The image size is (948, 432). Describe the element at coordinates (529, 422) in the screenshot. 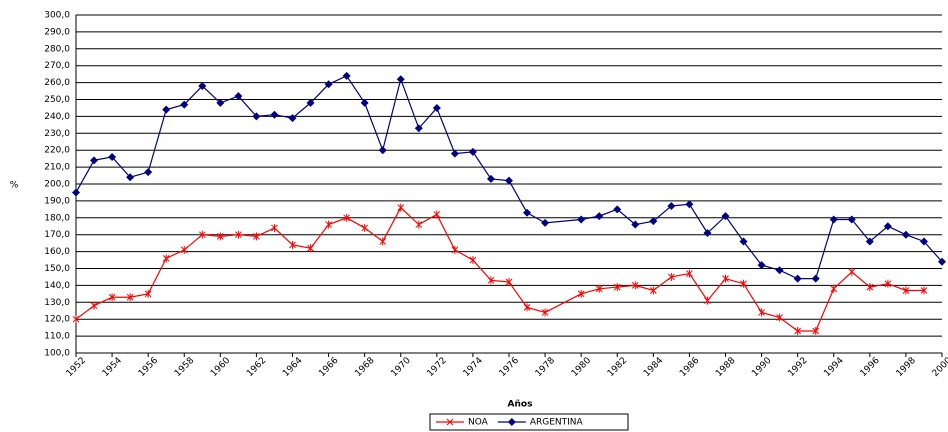

I see `legend-box` at that location.